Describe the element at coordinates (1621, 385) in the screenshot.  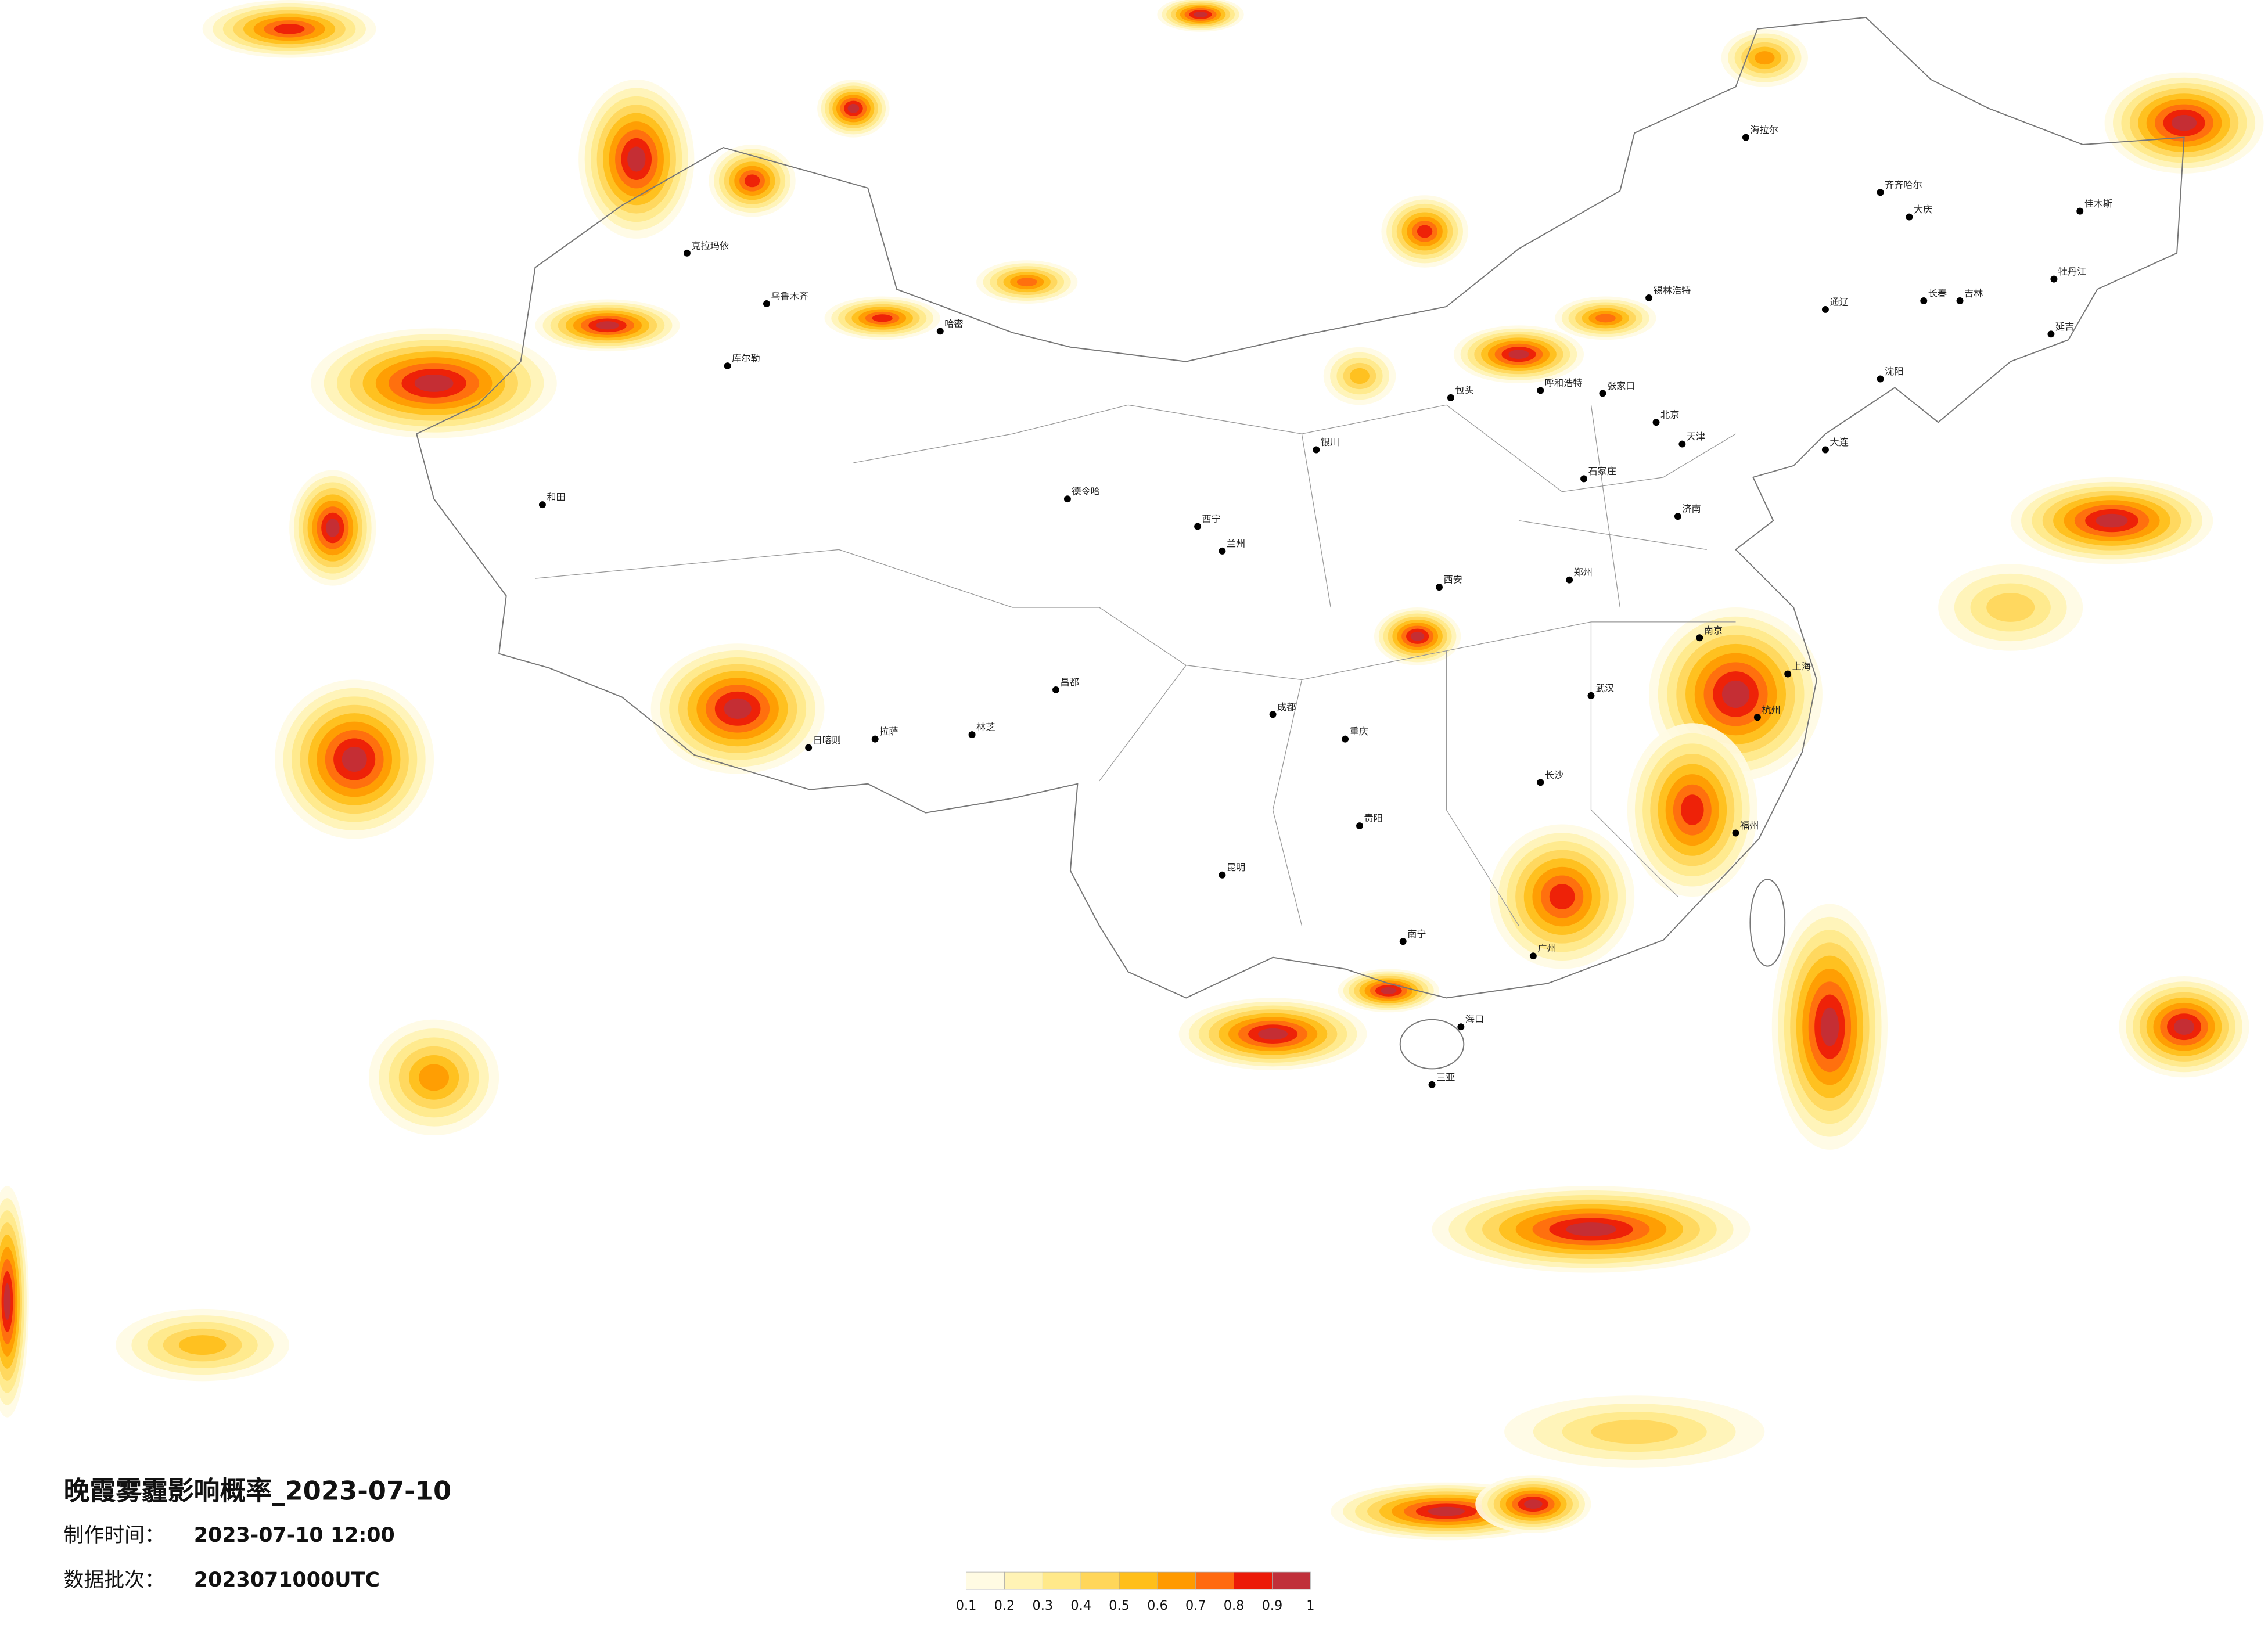
I see `city-label: 张家口` at that location.